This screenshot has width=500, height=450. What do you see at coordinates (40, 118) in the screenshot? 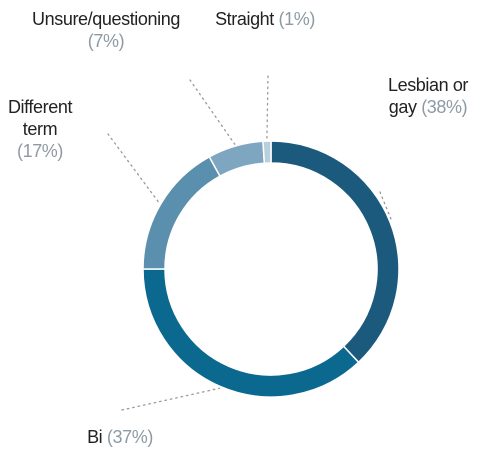
I see `category-label: Different term` at bounding box center [40, 118].